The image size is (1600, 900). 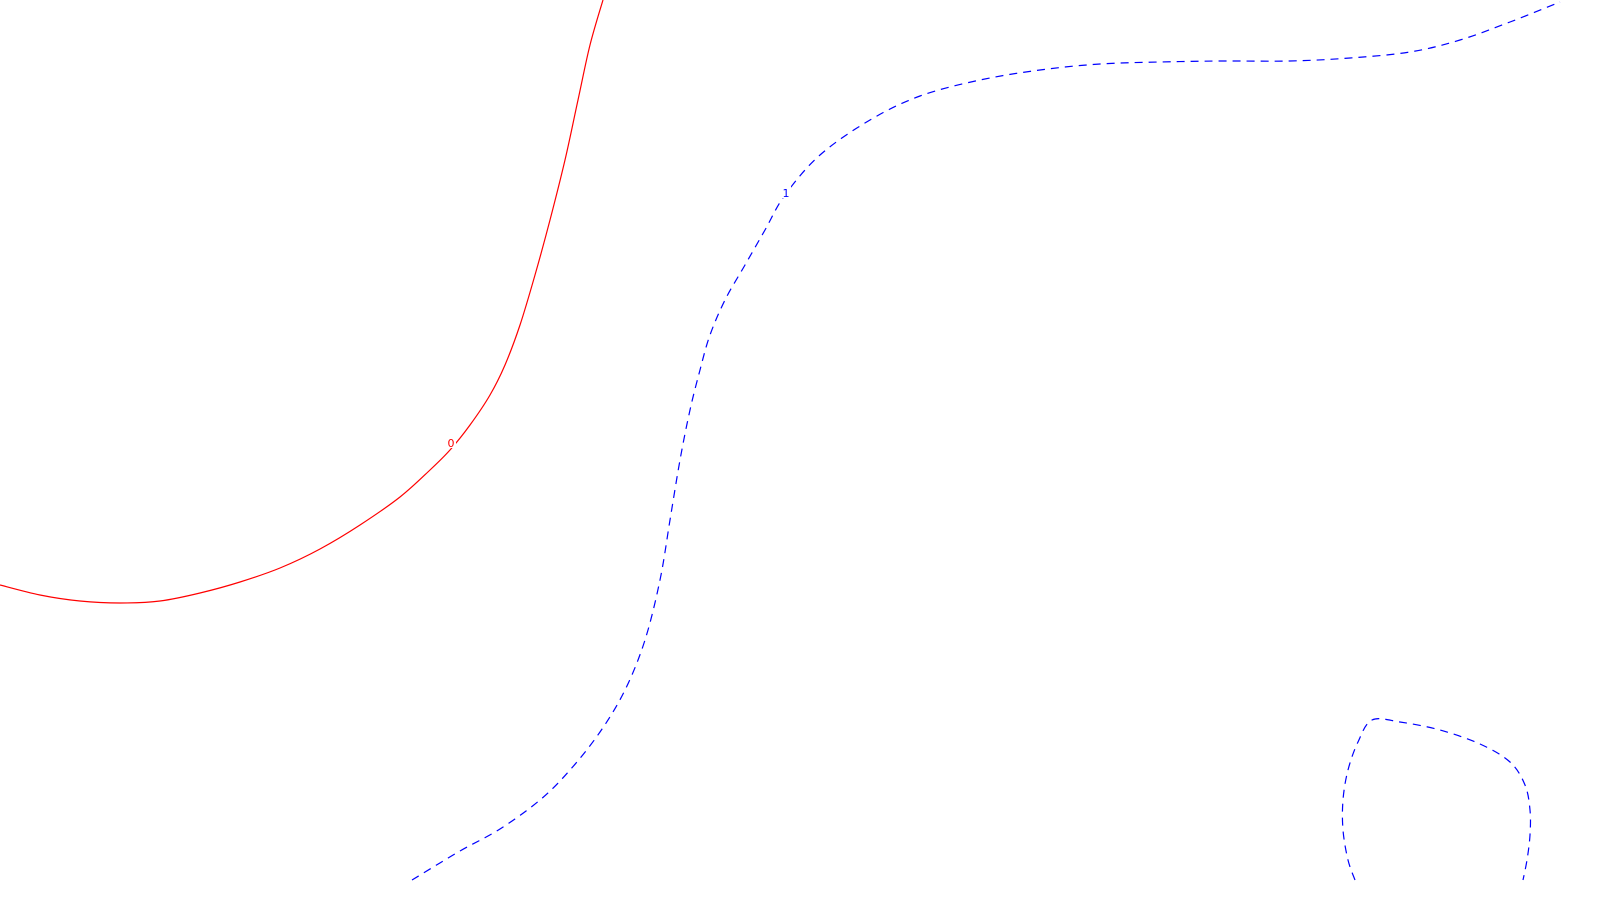 What do you see at coordinates (618, 318) in the screenshot?
I see `contour-labels: 01` at bounding box center [618, 318].